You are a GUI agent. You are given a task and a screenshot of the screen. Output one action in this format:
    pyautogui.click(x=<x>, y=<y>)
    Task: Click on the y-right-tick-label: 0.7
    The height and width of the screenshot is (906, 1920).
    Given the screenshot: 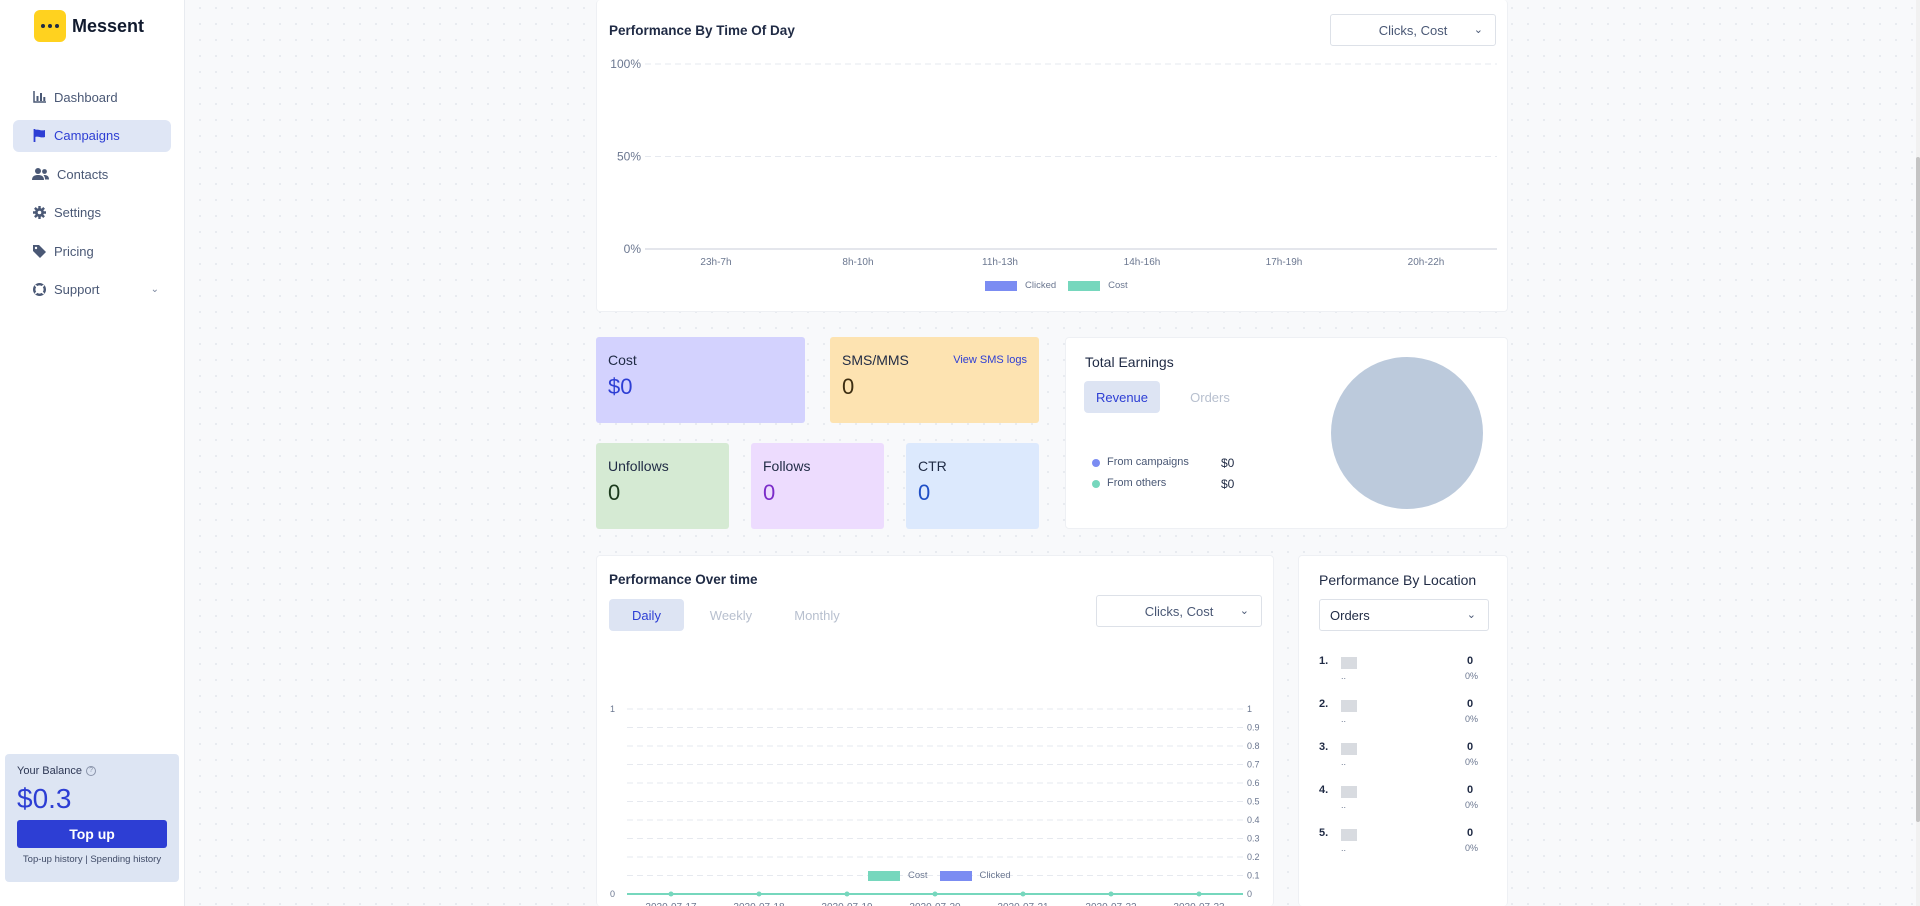 What is the action you would take?
    pyautogui.click(x=1253, y=765)
    